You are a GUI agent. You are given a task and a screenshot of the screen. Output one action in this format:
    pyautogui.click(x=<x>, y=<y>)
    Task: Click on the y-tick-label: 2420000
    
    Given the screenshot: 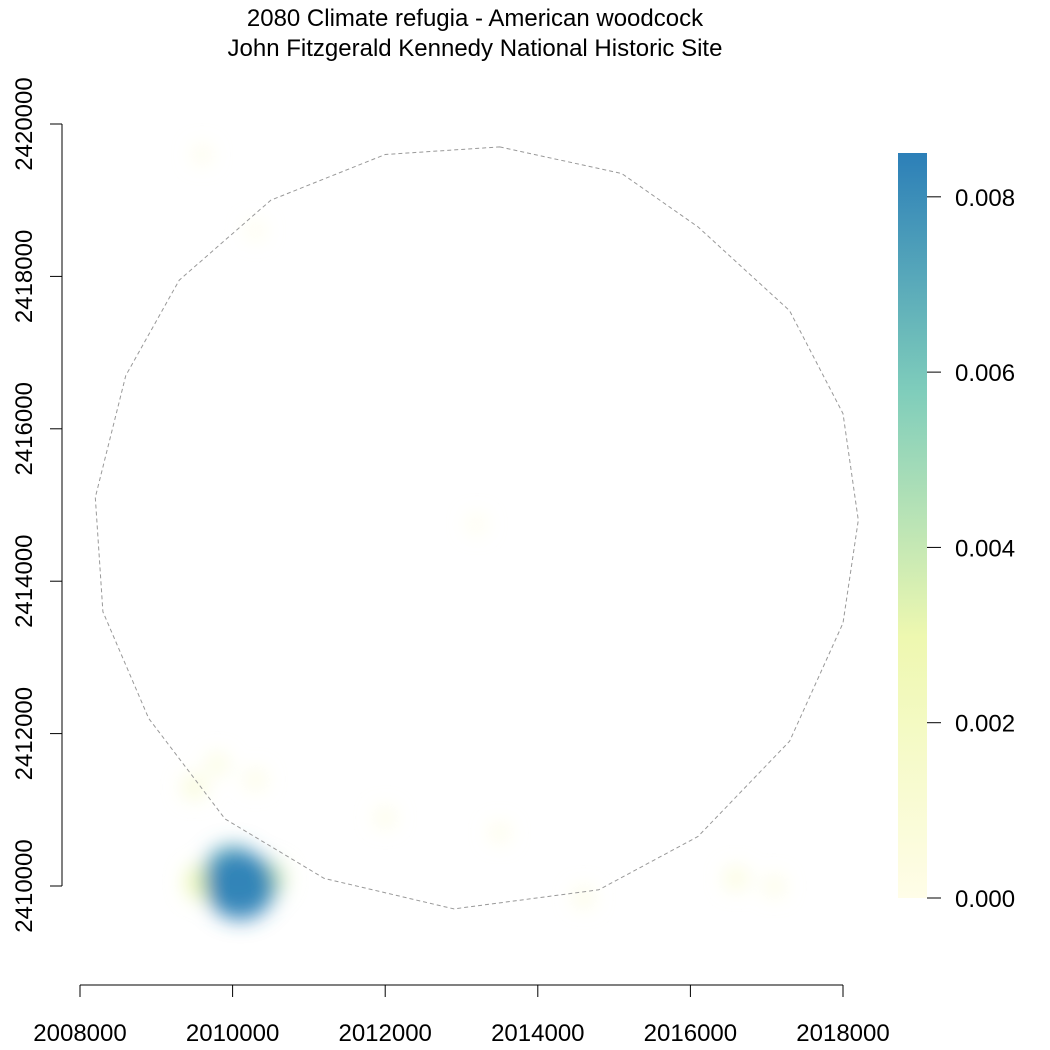 What is the action you would take?
    pyautogui.click(x=24, y=123)
    